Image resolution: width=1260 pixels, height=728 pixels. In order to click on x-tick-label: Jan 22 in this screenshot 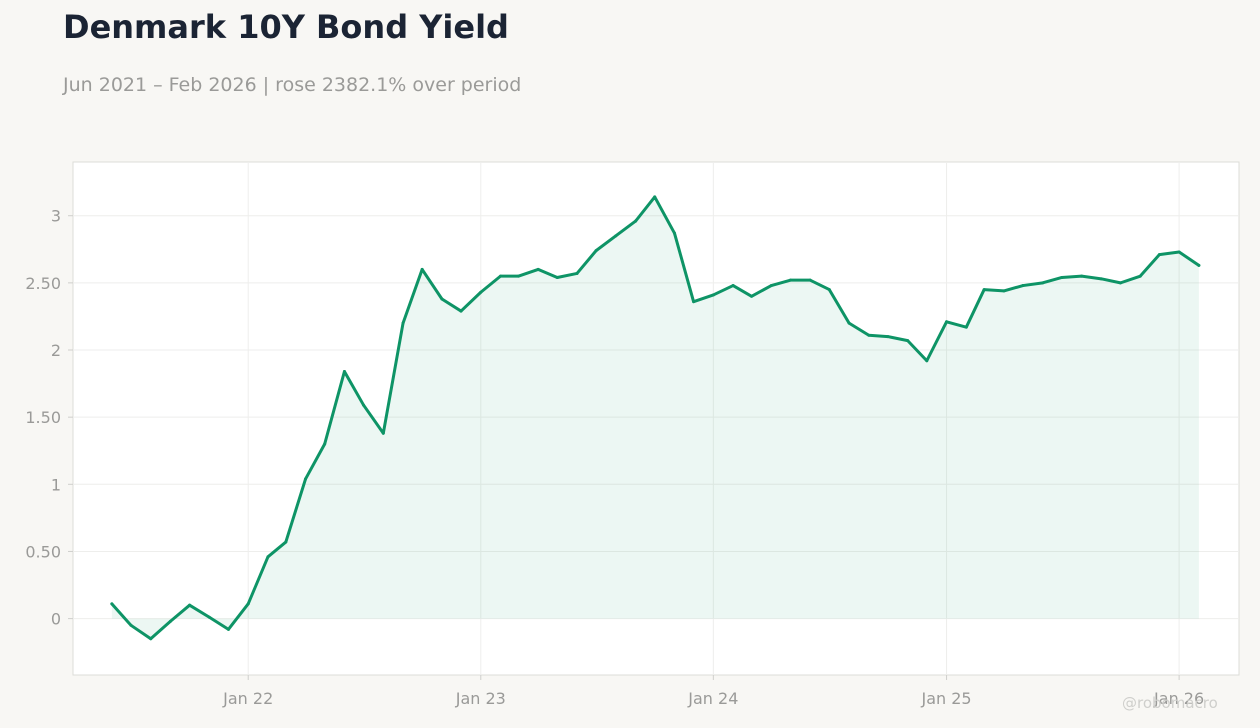, I will do `click(247, 698)`.